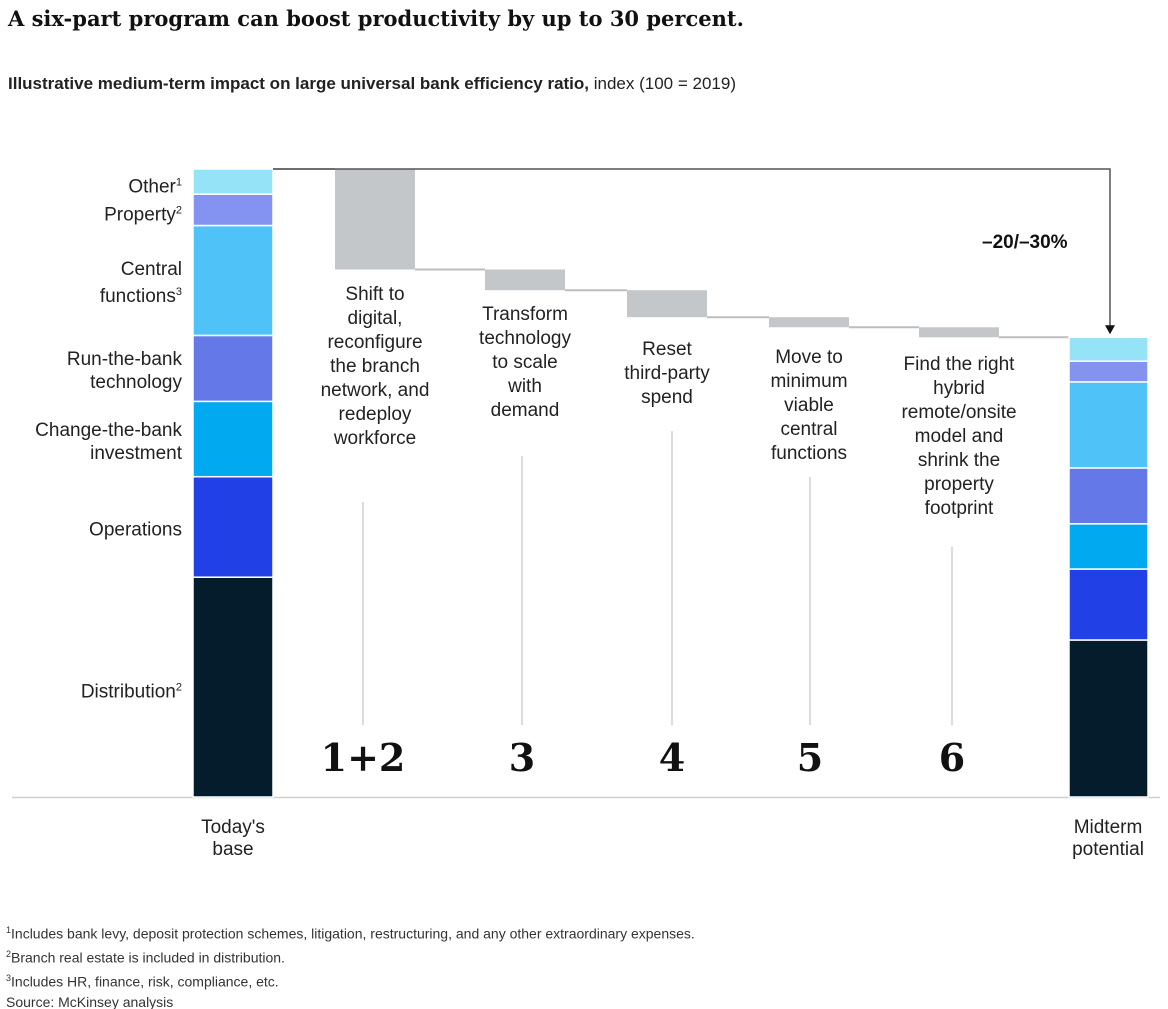 The width and height of the screenshot is (1168, 1009). Describe the element at coordinates (672, 757) in the screenshot. I see `step-number: 4` at that location.